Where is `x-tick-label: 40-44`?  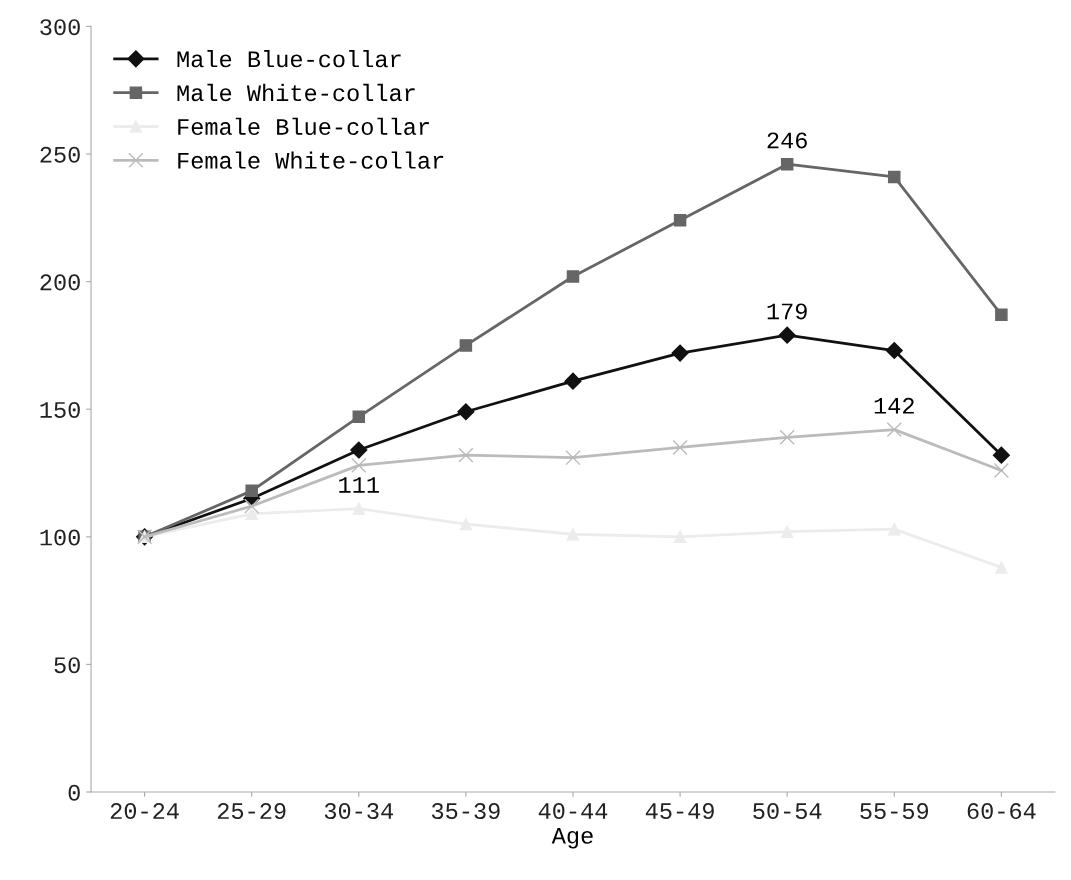
x-tick-label: 40-44 is located at coordinates (573, 811).